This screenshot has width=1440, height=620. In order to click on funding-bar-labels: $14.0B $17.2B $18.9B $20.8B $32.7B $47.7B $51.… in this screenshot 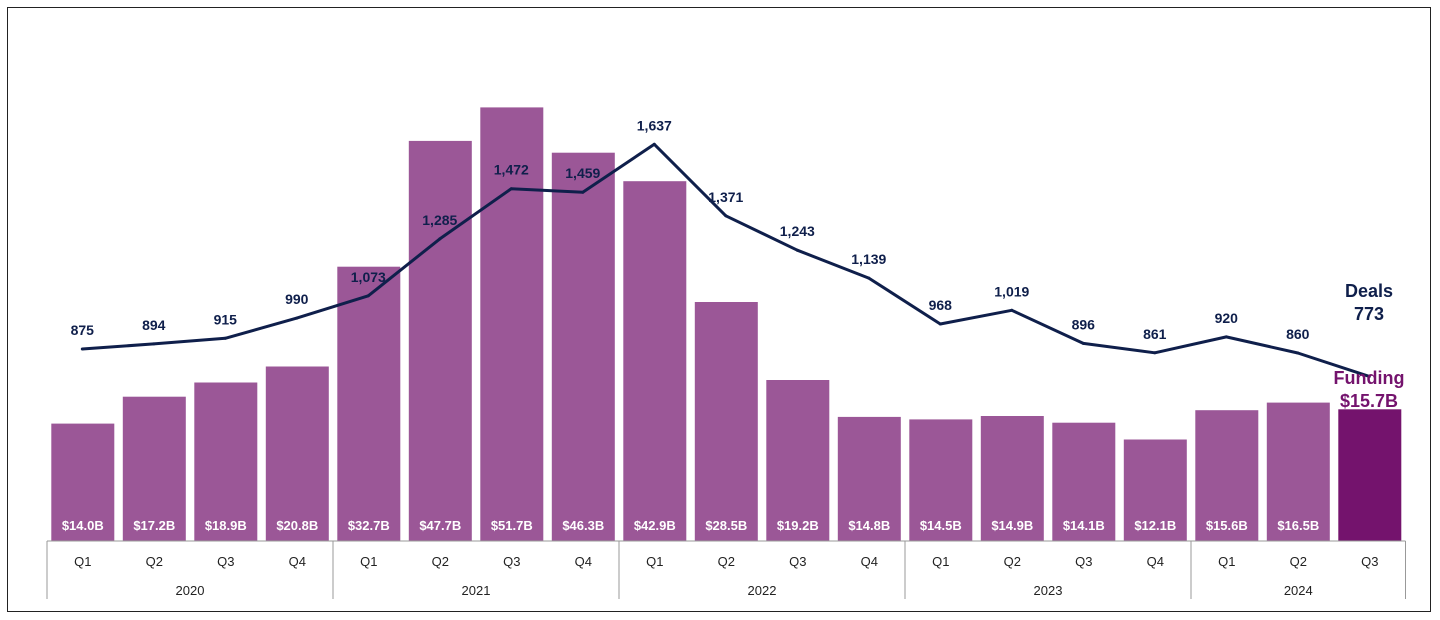, I will do `click(690, 525)`.